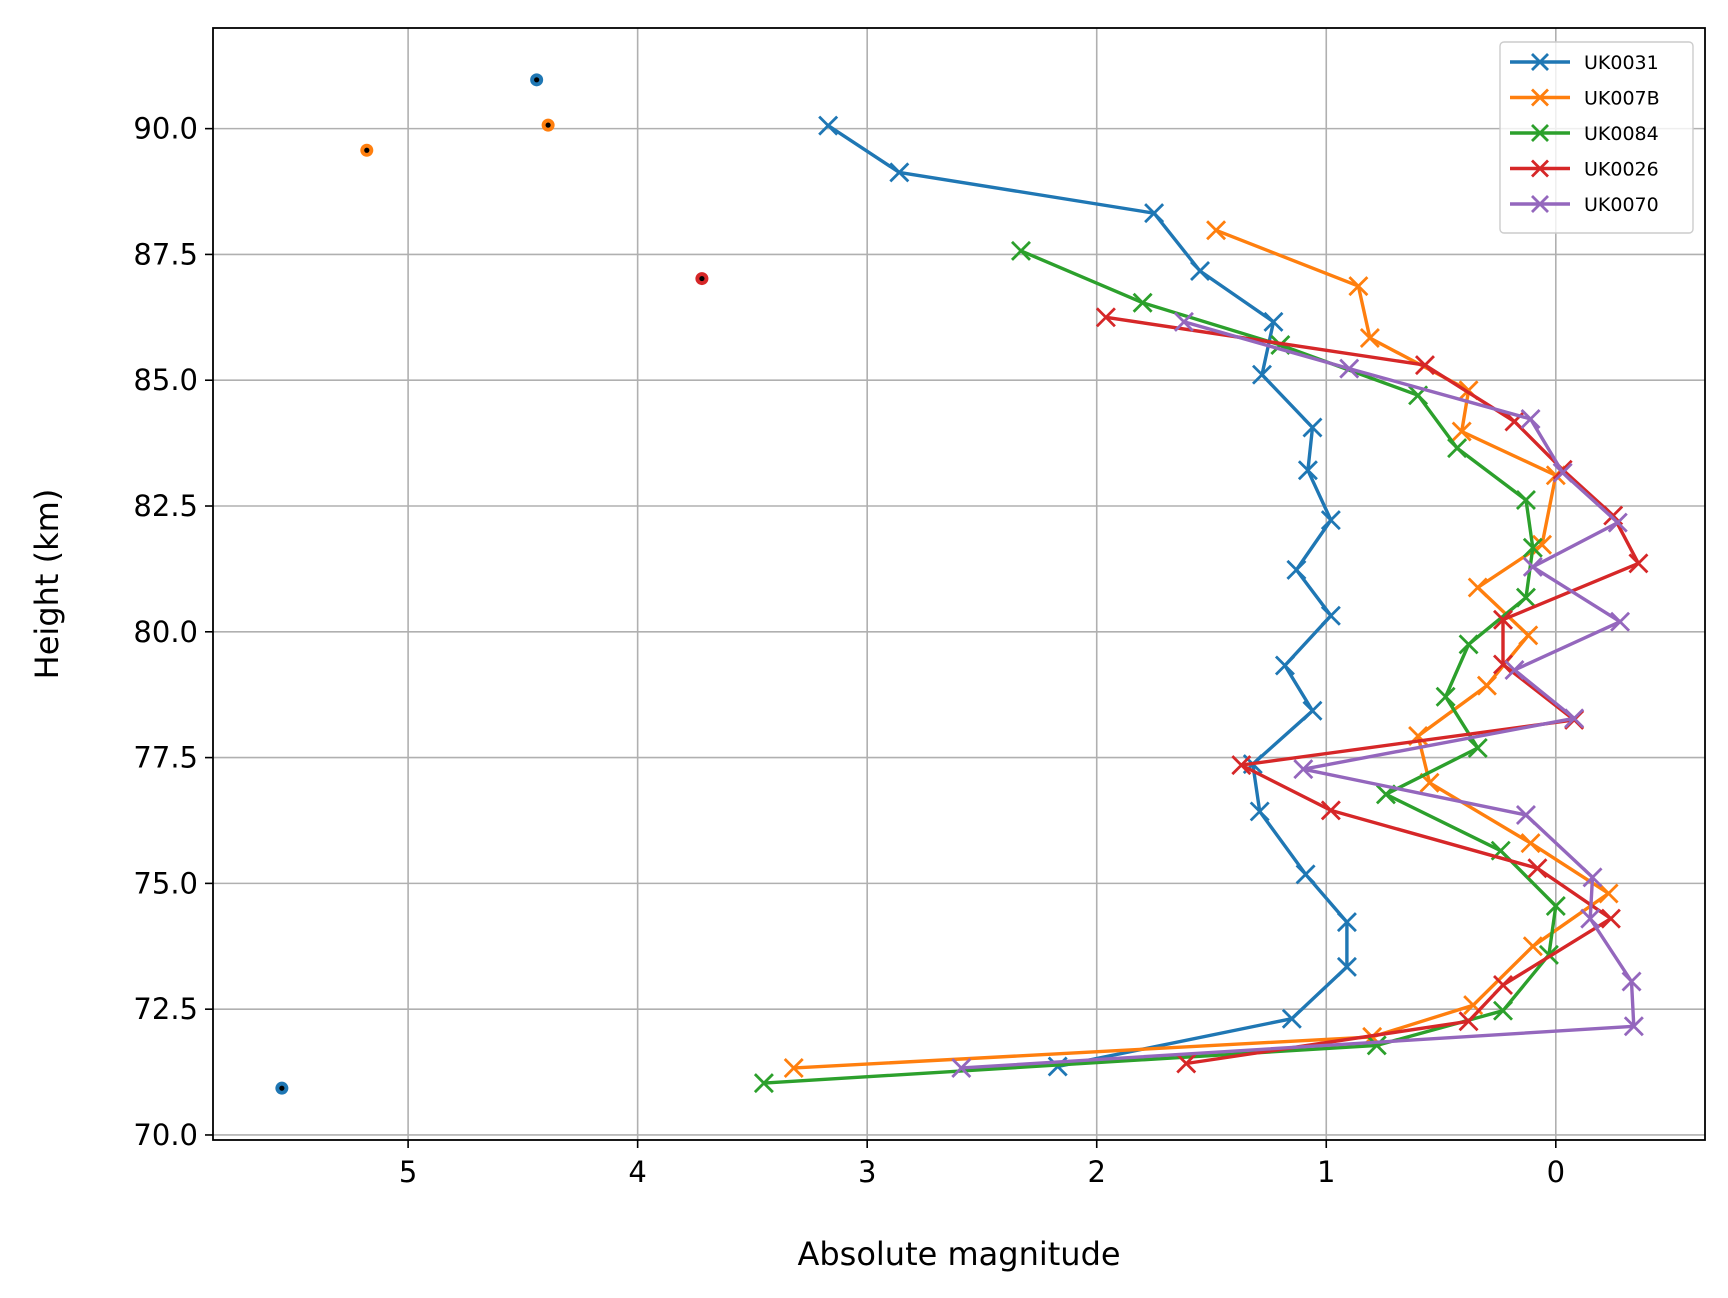 This screenshot has height=1298, width=1728. What do you see at coordinates (982, 1164) in the screenshot?
I see `x-axis-ticks: 5 4 3 2 1 0` at bounding box center [982, 1164].